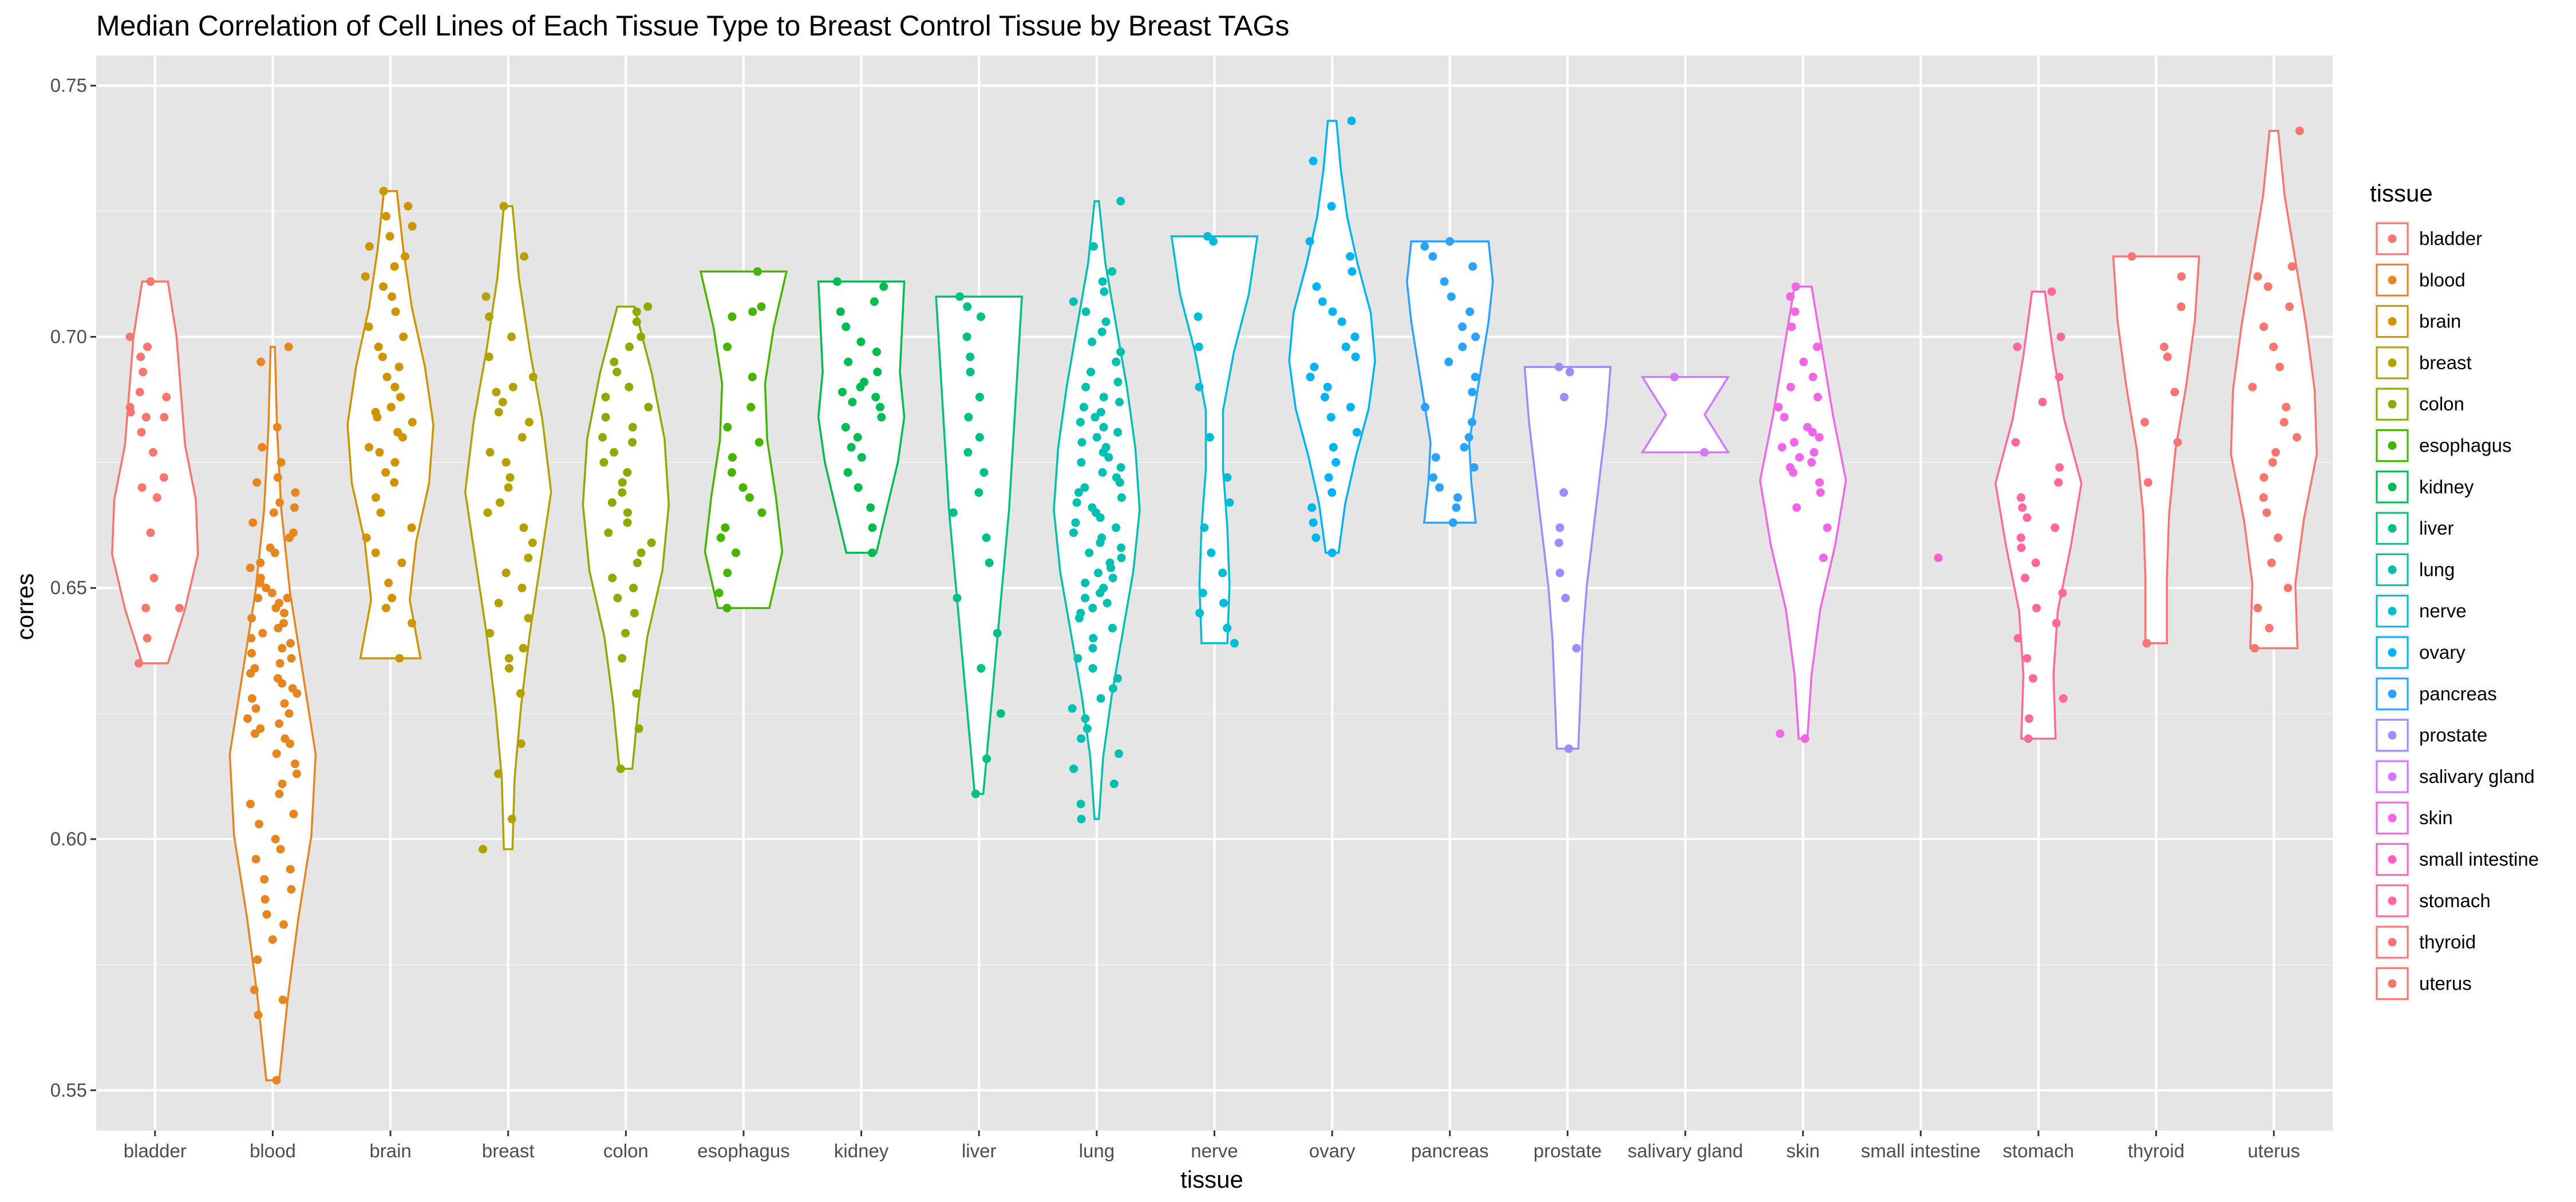 This screenshot has height=1202, width=2576. Describe the element at coordinates (273, 1150) in the screenshot. I see `x-tick-label: blood` at that location.